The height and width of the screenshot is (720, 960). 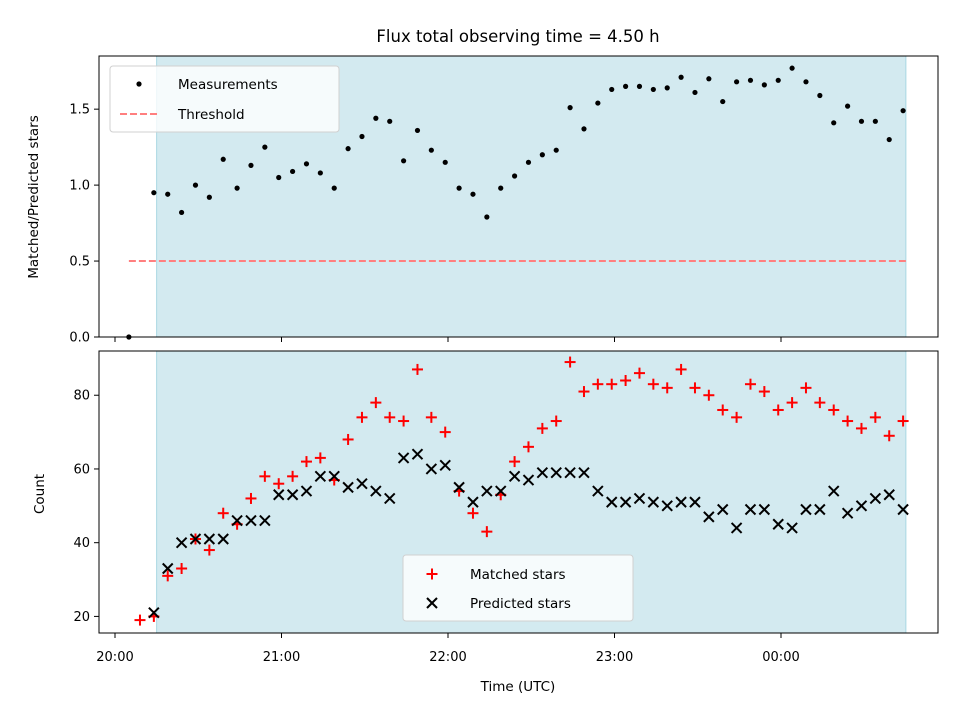 What do you see at coordinates (520, 604) in the screenshot?
I see `legend-predicted-label: Predicted stars` at bounding box center [520, 604].